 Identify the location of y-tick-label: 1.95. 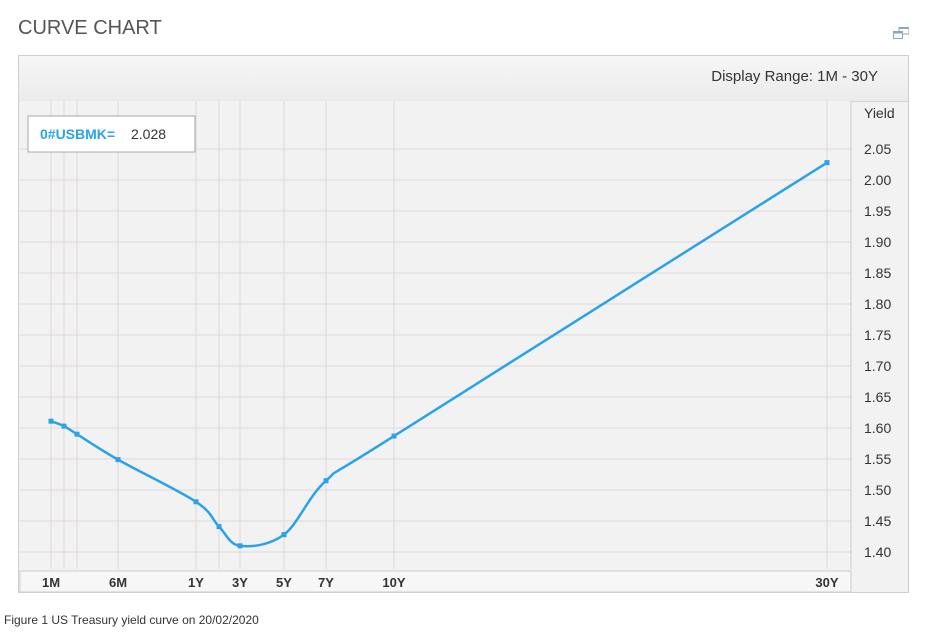
(877, 211).